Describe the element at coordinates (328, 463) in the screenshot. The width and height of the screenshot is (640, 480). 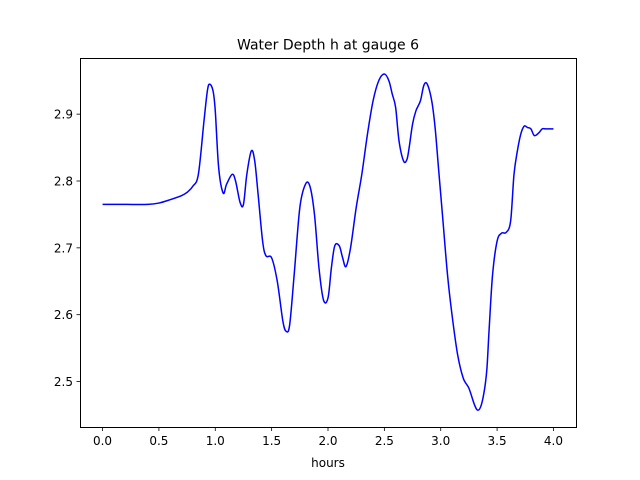
I see `x-axis-label: hours` at that location.